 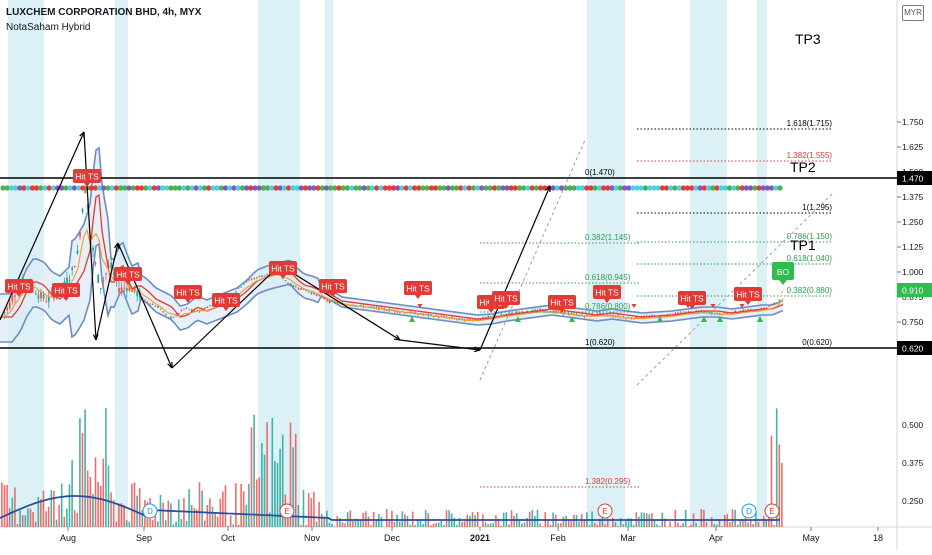 I want to click on volume-tick-label: 0.375, so click(x=913, y=463).